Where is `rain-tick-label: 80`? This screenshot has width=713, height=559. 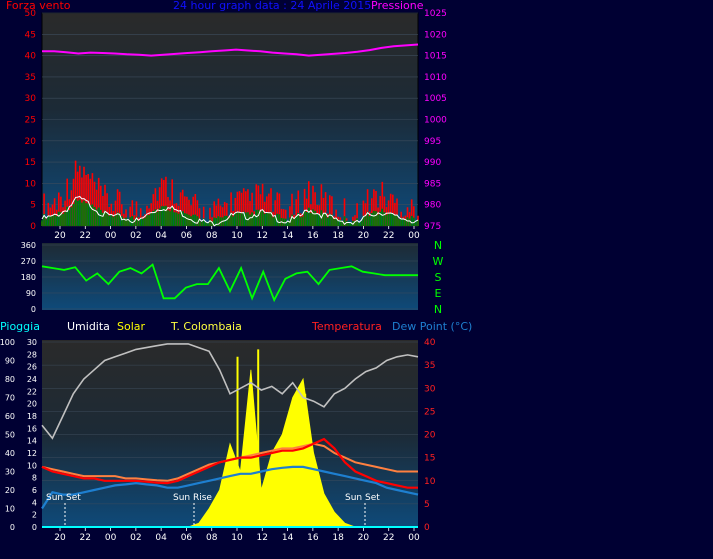
rain-tick-label: 80 is located at coordinates (10, 379).